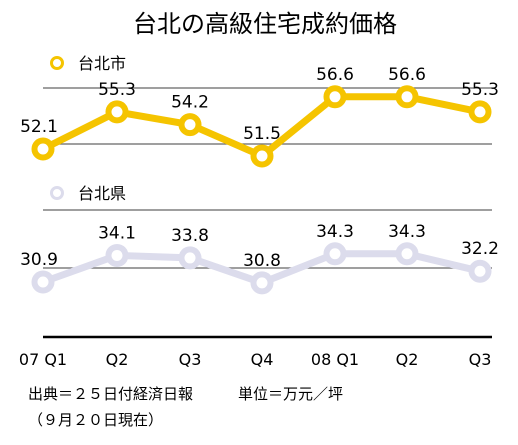 Image resolution: width=518 pixels, height=445 pixels. What do you see at coordinates (102, 193) in the screenshot?
I see `legend-label: 台北県` at bounding box center [102, 193].